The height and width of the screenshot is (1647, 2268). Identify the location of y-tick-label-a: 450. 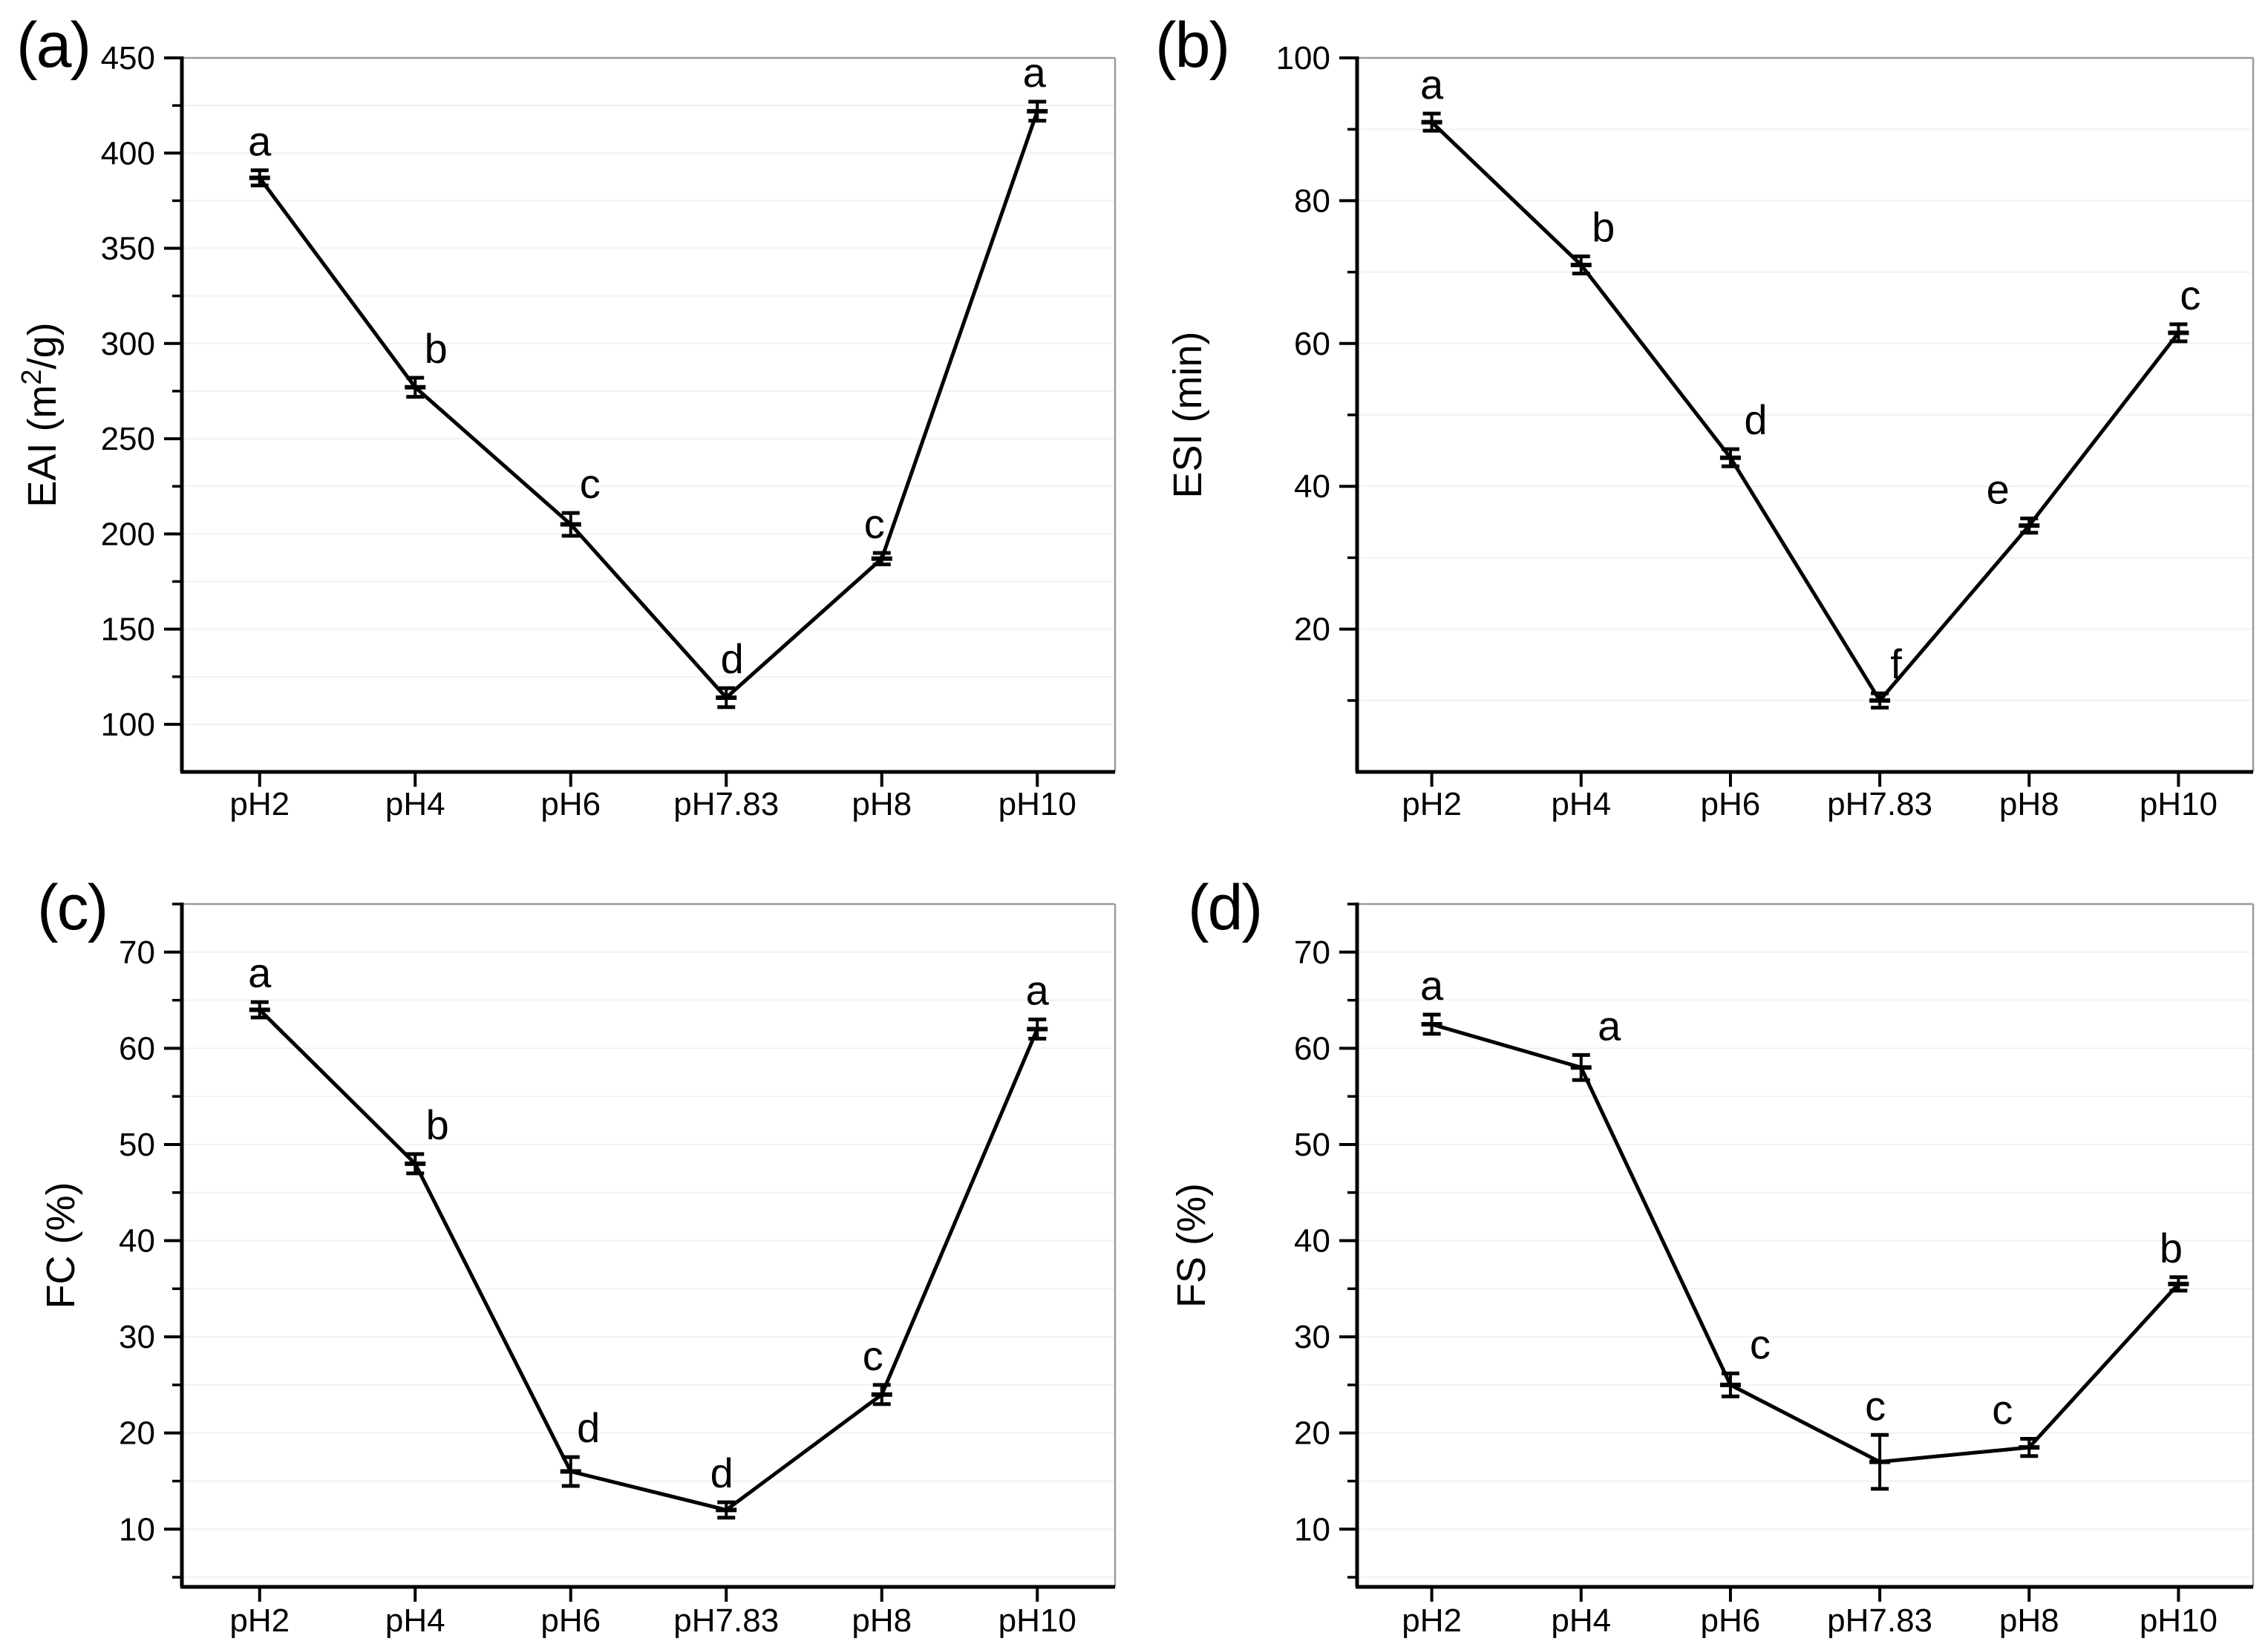
(128, 58).